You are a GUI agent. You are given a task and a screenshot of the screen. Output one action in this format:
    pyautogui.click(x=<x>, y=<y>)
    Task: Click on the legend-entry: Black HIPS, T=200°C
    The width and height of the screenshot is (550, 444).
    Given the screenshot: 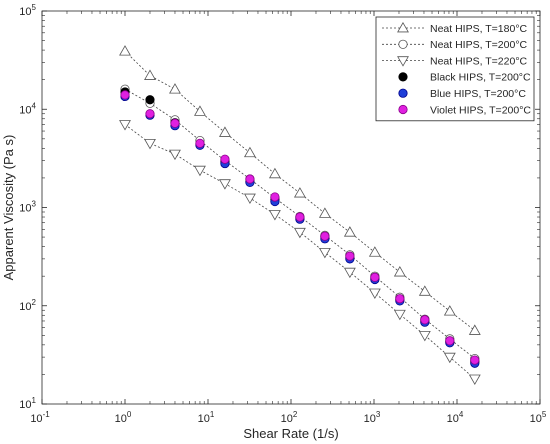 What is the action you would take?
    pyautogui.click(x=464, y=78)
    